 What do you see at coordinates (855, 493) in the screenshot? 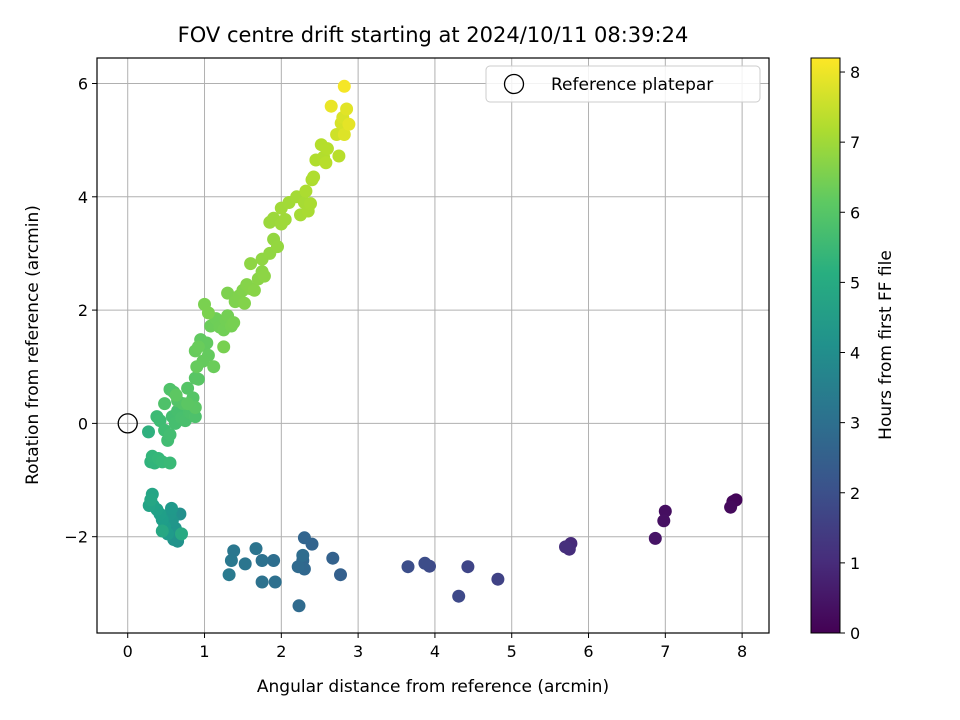
I see `colorbar-tick-label: 2` at bounding box center [855, 493].